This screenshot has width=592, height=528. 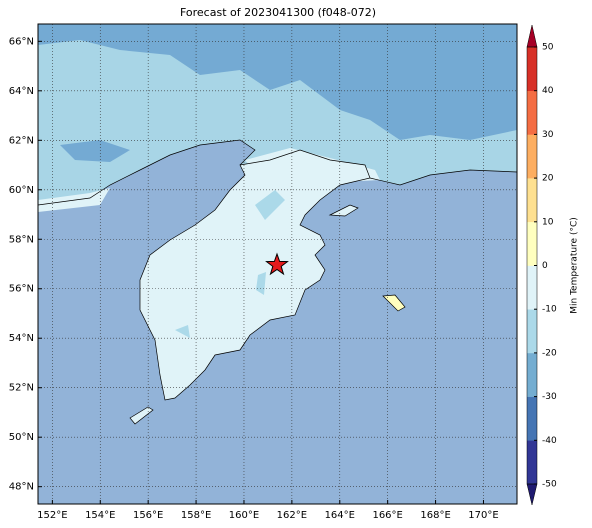 What do you see at coordinates (292, 515) in the screenshot?
I see `x-tick-label: 162°E` at bounding box center [292, 515].